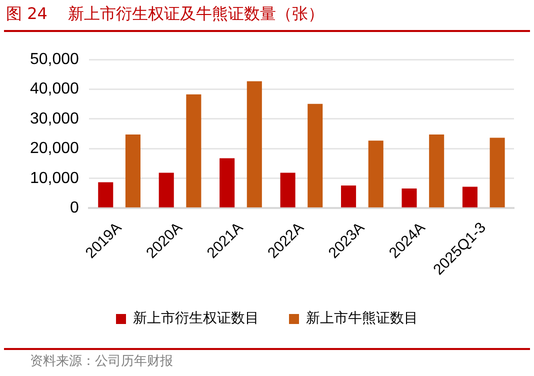 This screenshot has width=534, height=376. Describe the element at coordinates (55, 89) in the screenshot. I see `y-tick-label: 40,000` at that location.